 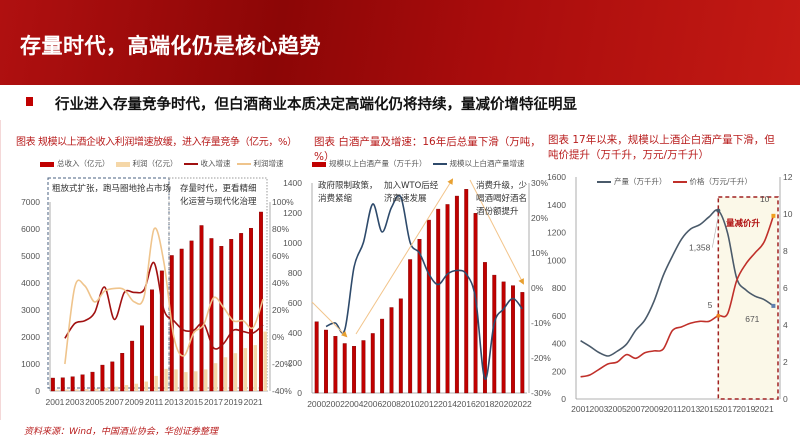 I want to click on chart2-xtick-label: 2006, so click(x=372, y=404).